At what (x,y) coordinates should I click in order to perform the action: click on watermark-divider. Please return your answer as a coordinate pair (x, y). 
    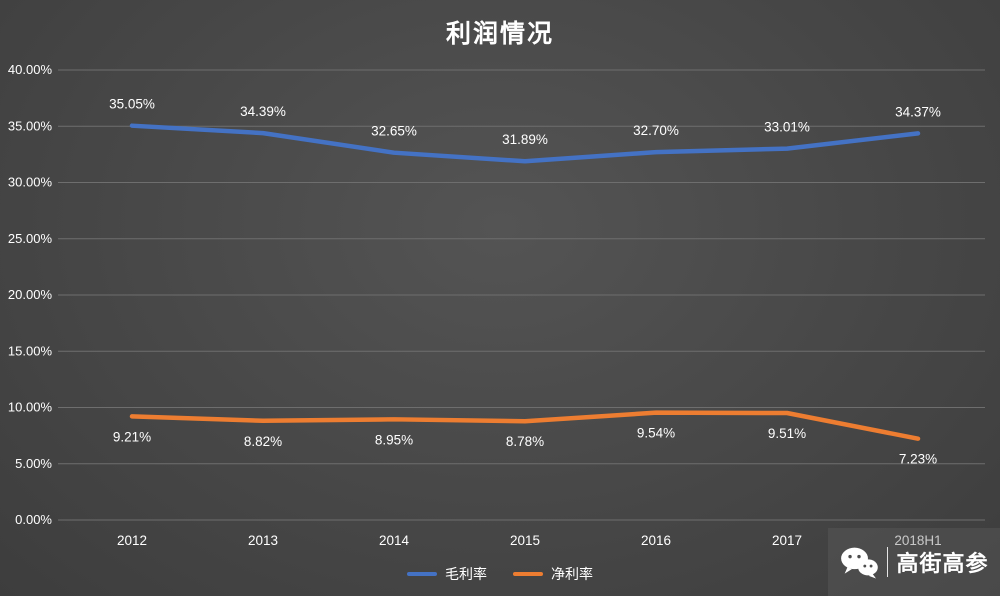
    Looking at the image, I should click on (888, 562).